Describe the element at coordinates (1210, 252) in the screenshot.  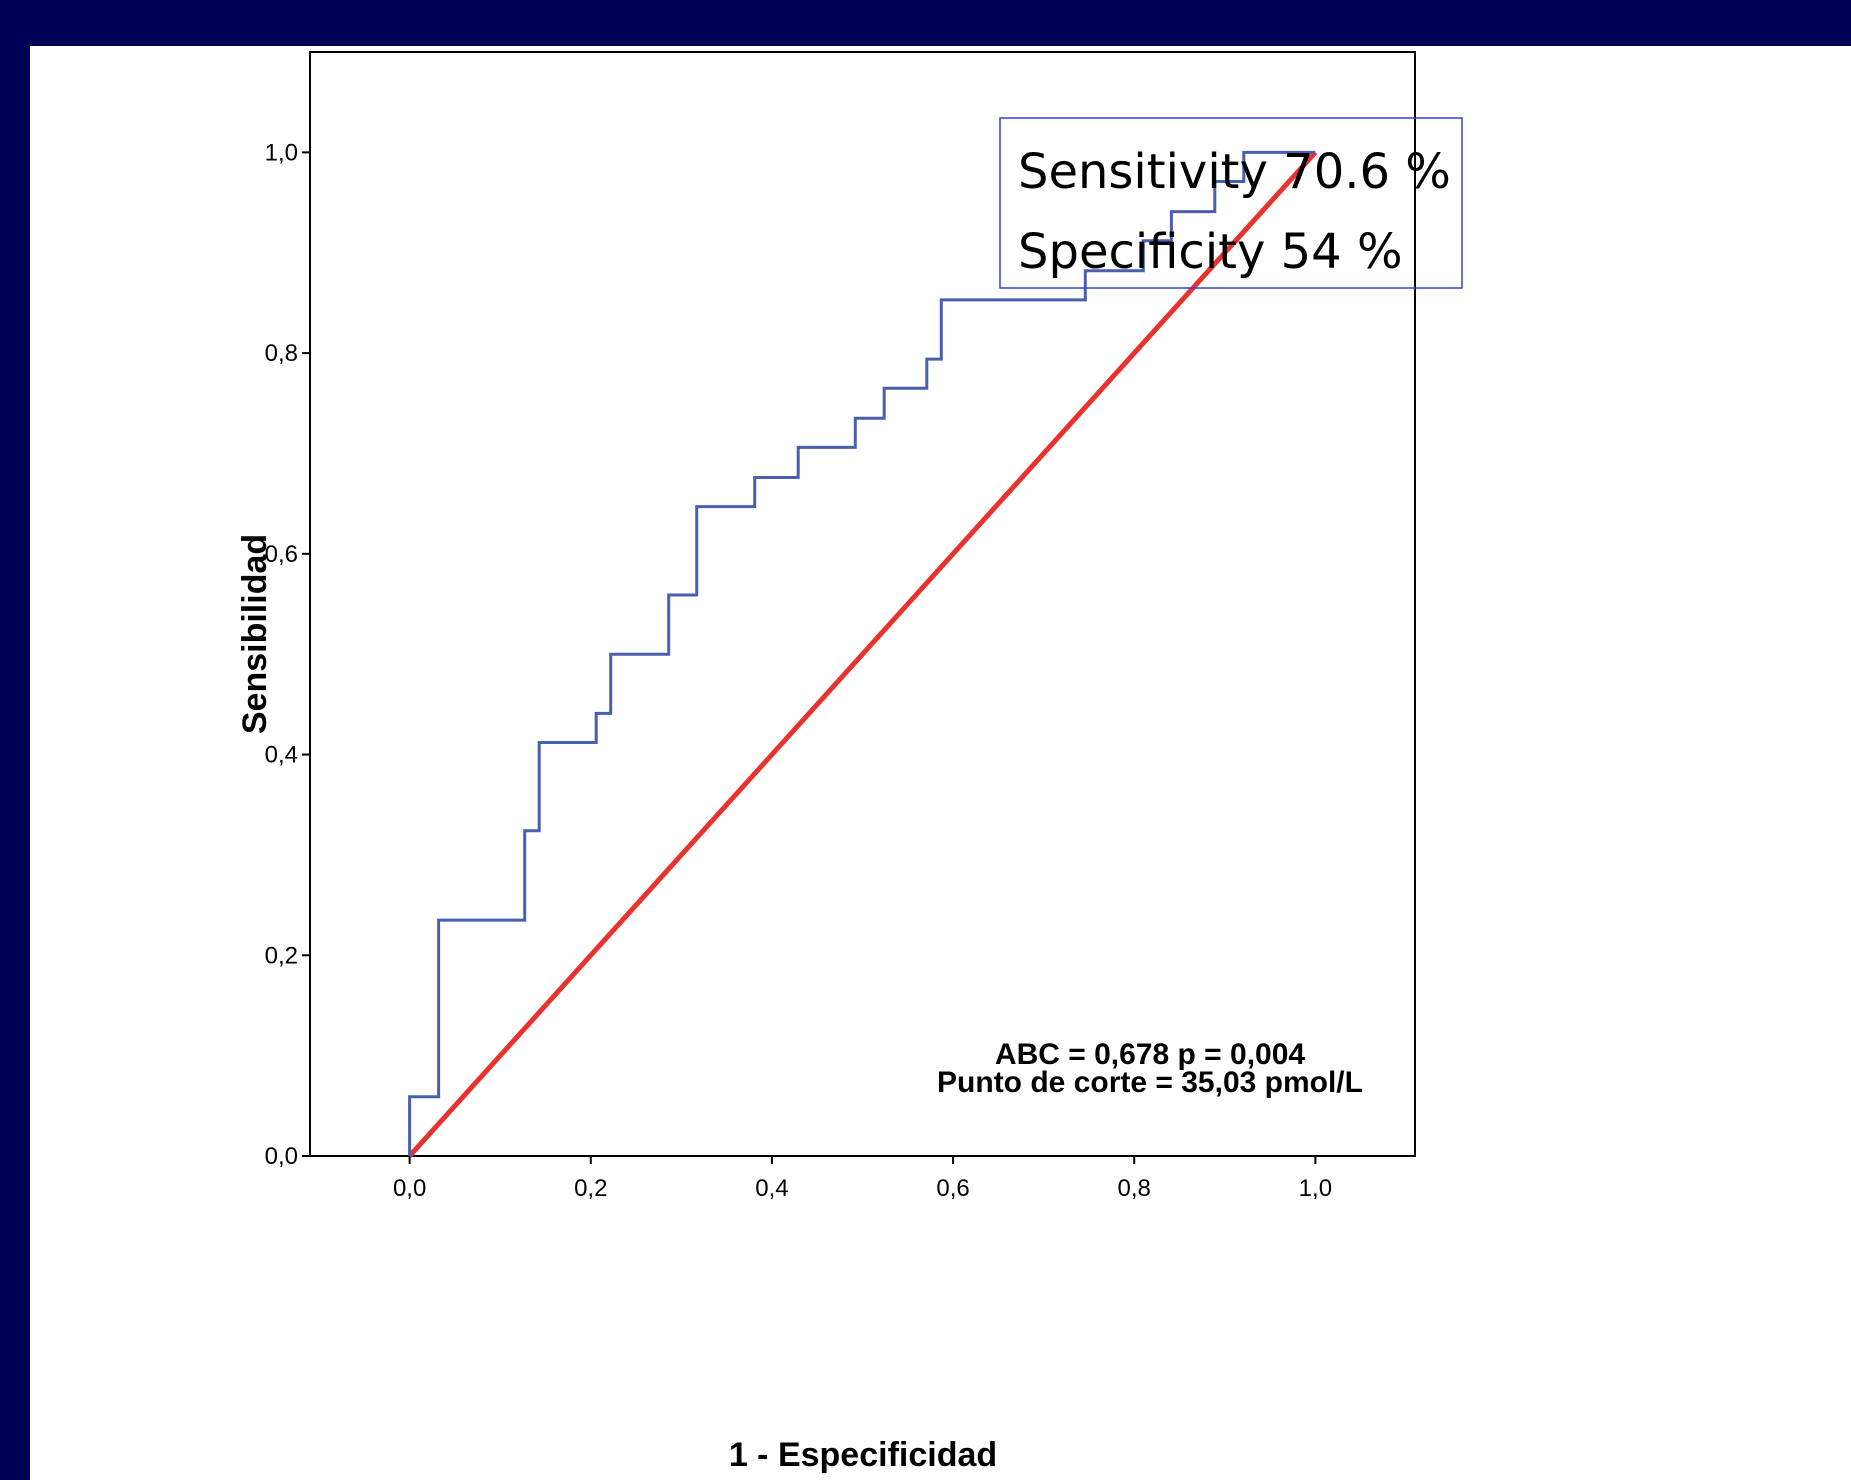
I see `specificity-label: Specificity 54 %` at that location.